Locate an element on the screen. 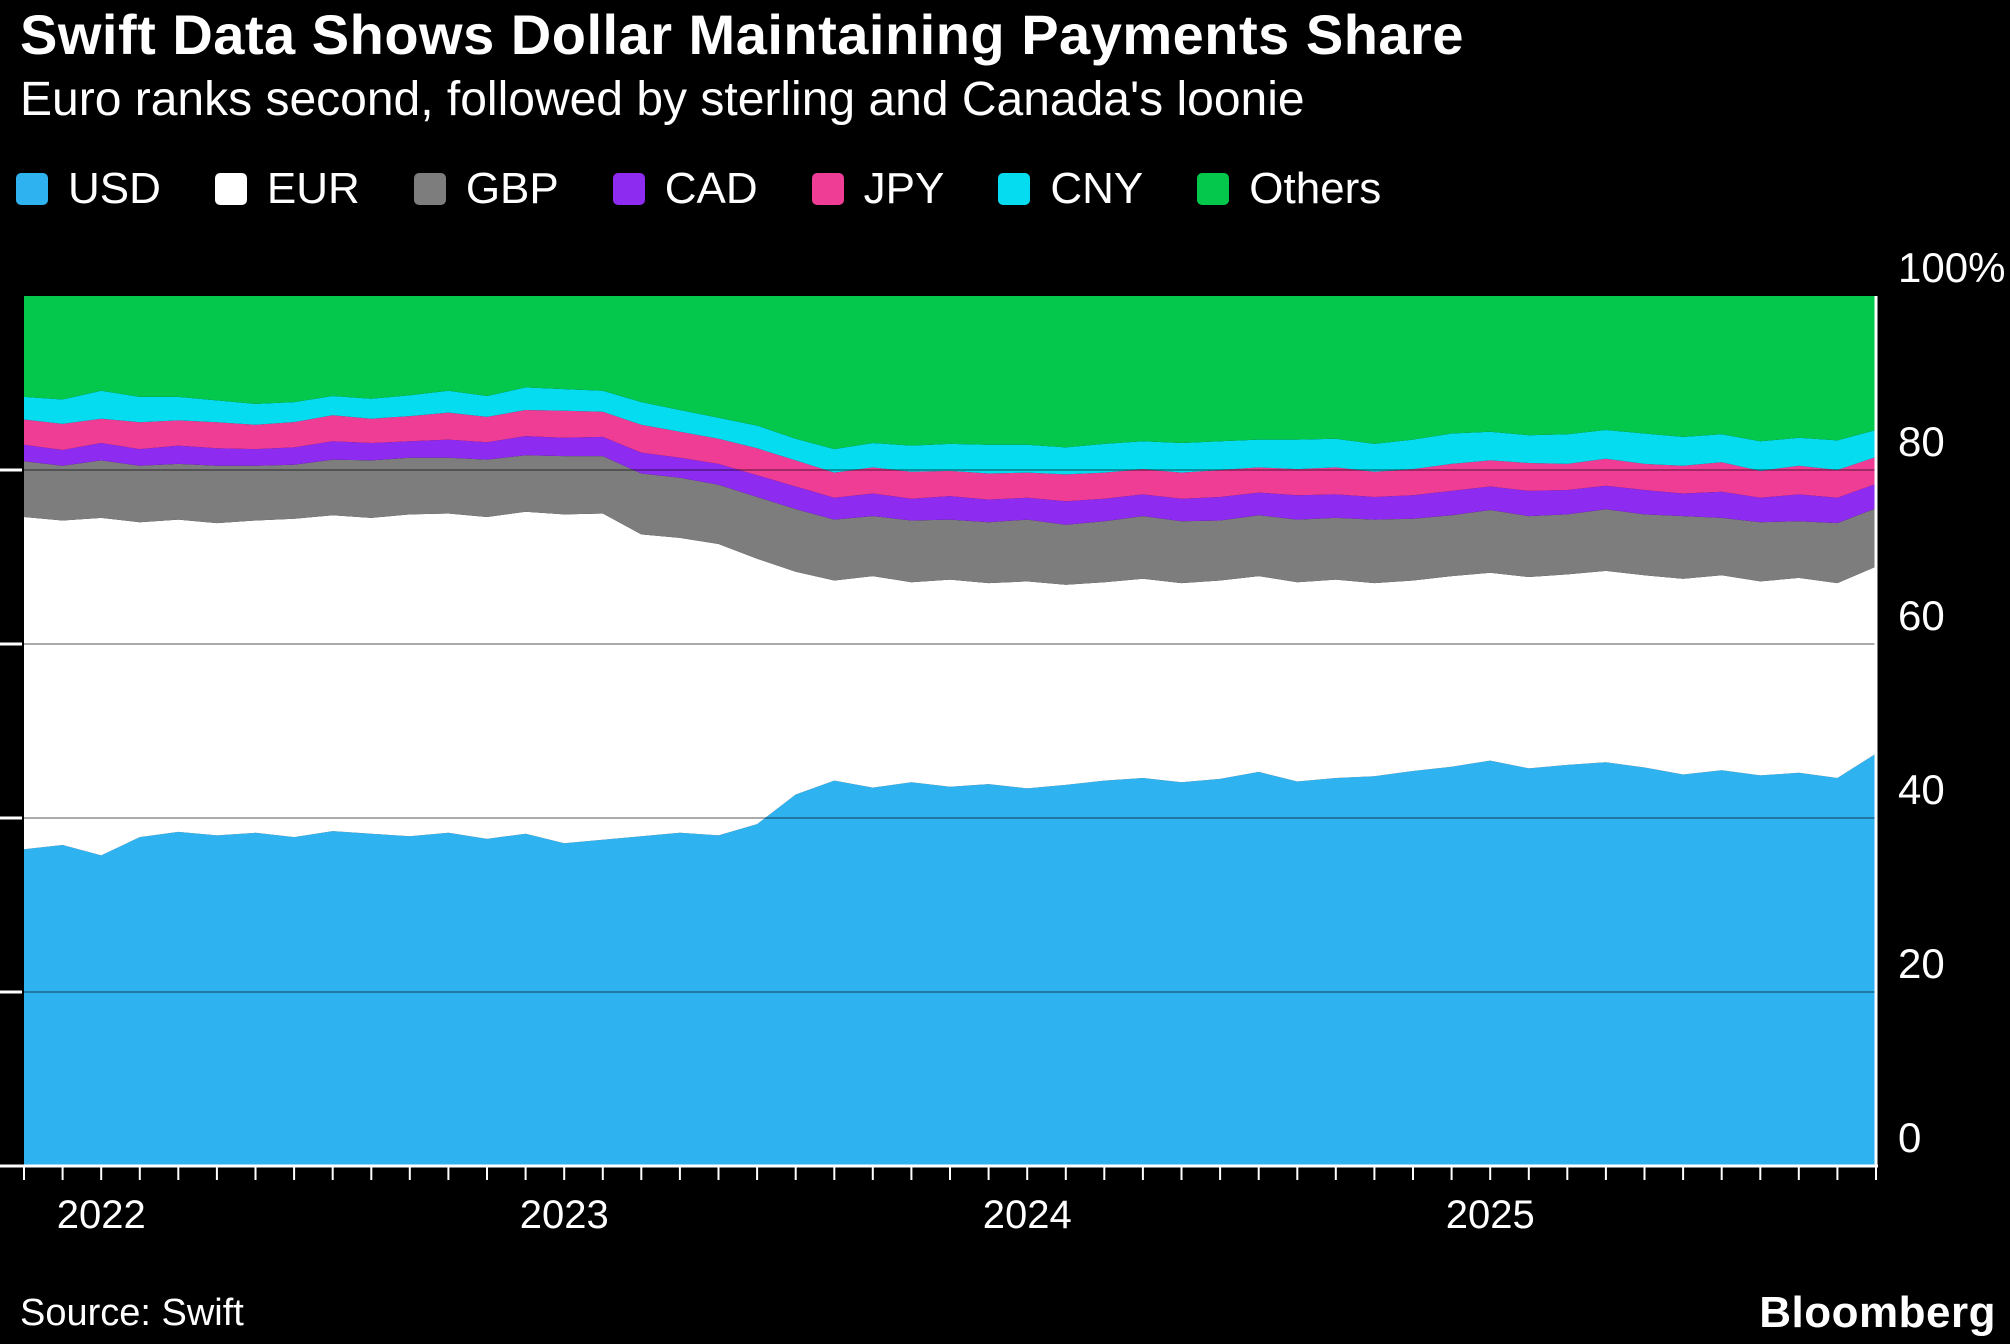 The height and width of the screenshot is (1344, 2010). area-gbp is located at coordinates (950, 520).